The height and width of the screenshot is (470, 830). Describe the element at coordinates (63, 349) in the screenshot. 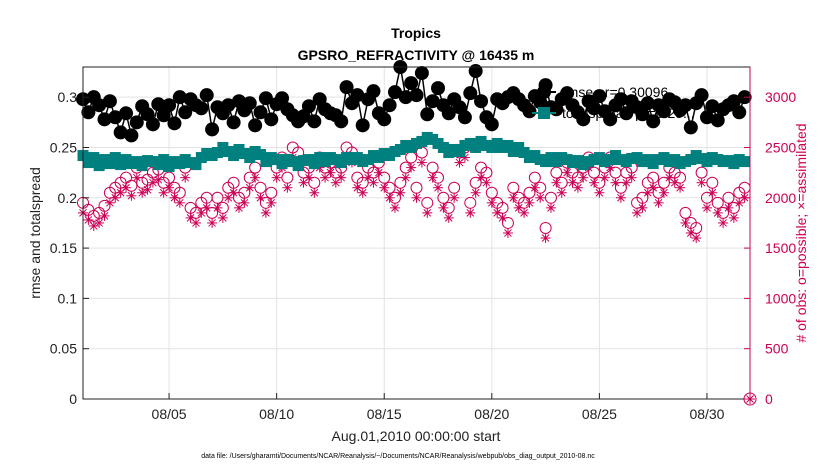

I see `y-tick-label: 0.05` at that location.